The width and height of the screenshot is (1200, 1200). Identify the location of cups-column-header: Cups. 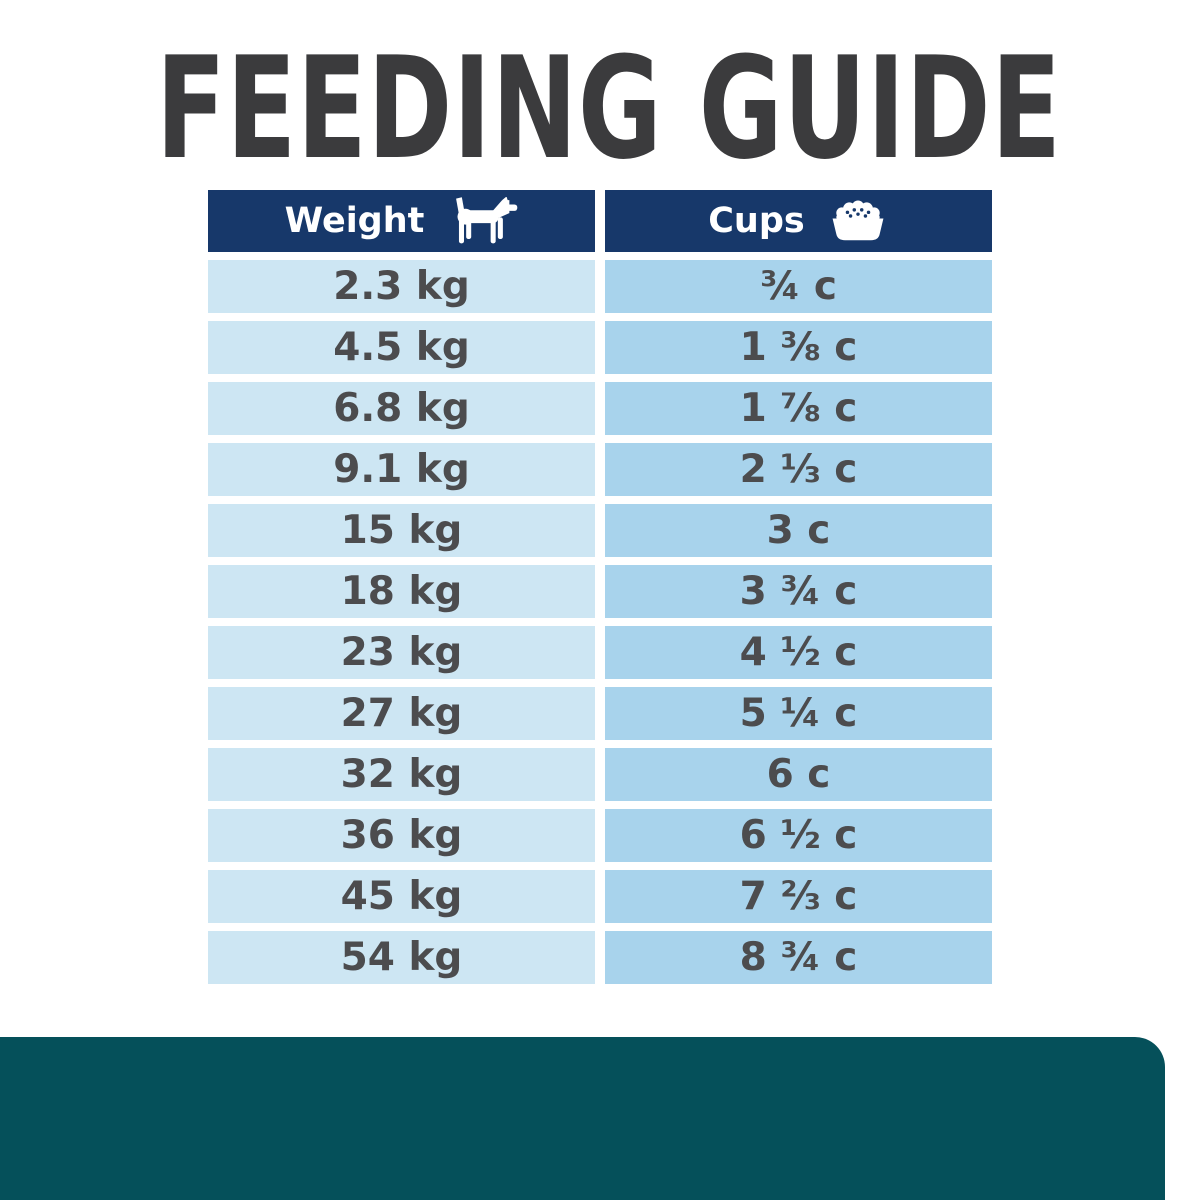
(798, 221).